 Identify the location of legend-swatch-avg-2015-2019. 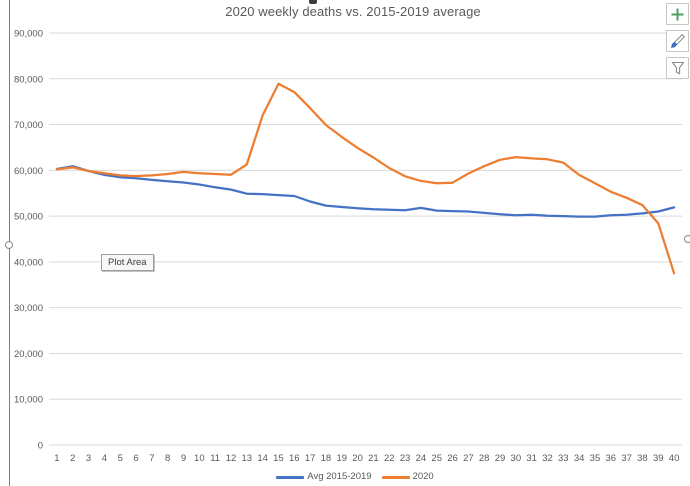
(290, 477).